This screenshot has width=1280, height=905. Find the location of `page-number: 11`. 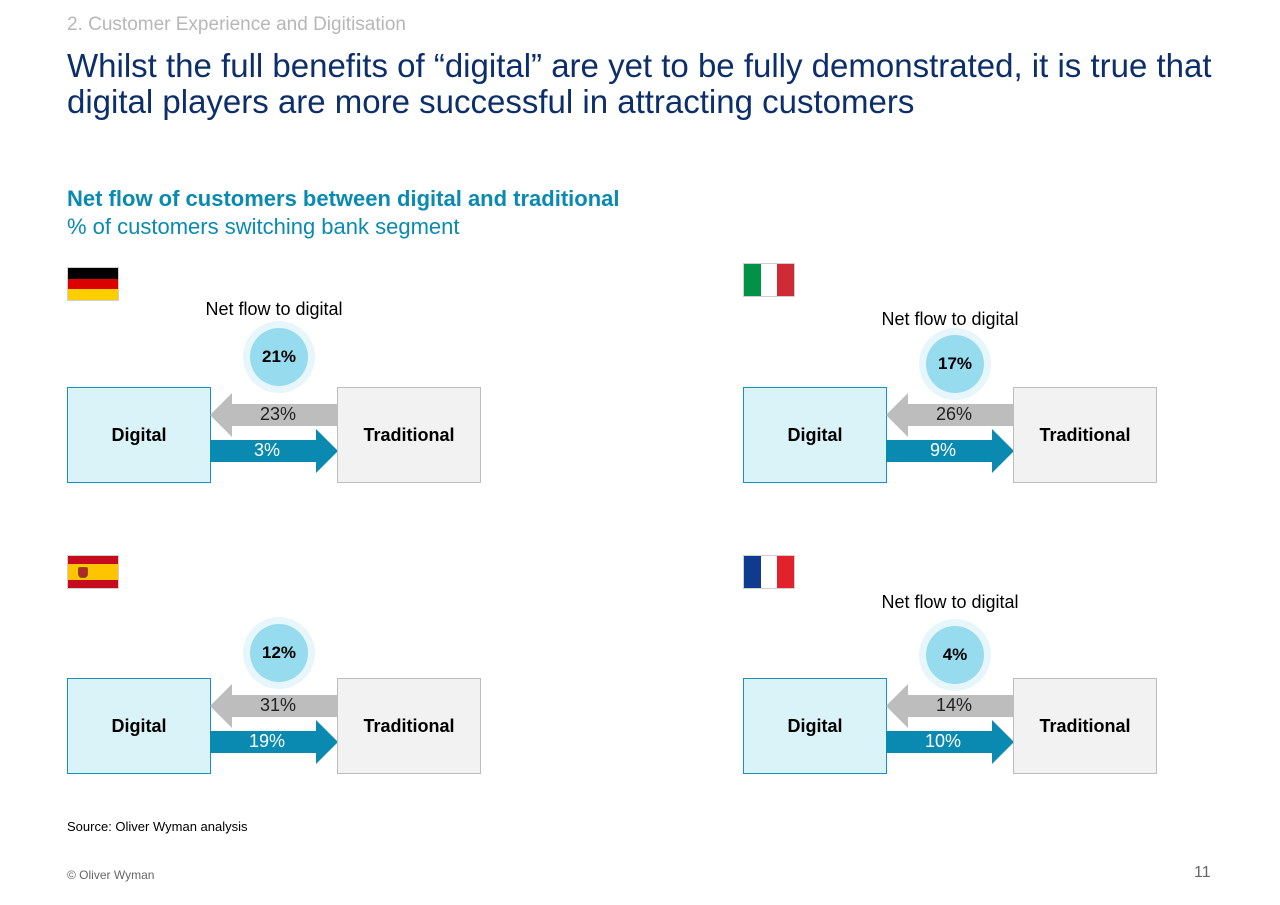

page-number: 11 is located at coordinates (1202, 872).